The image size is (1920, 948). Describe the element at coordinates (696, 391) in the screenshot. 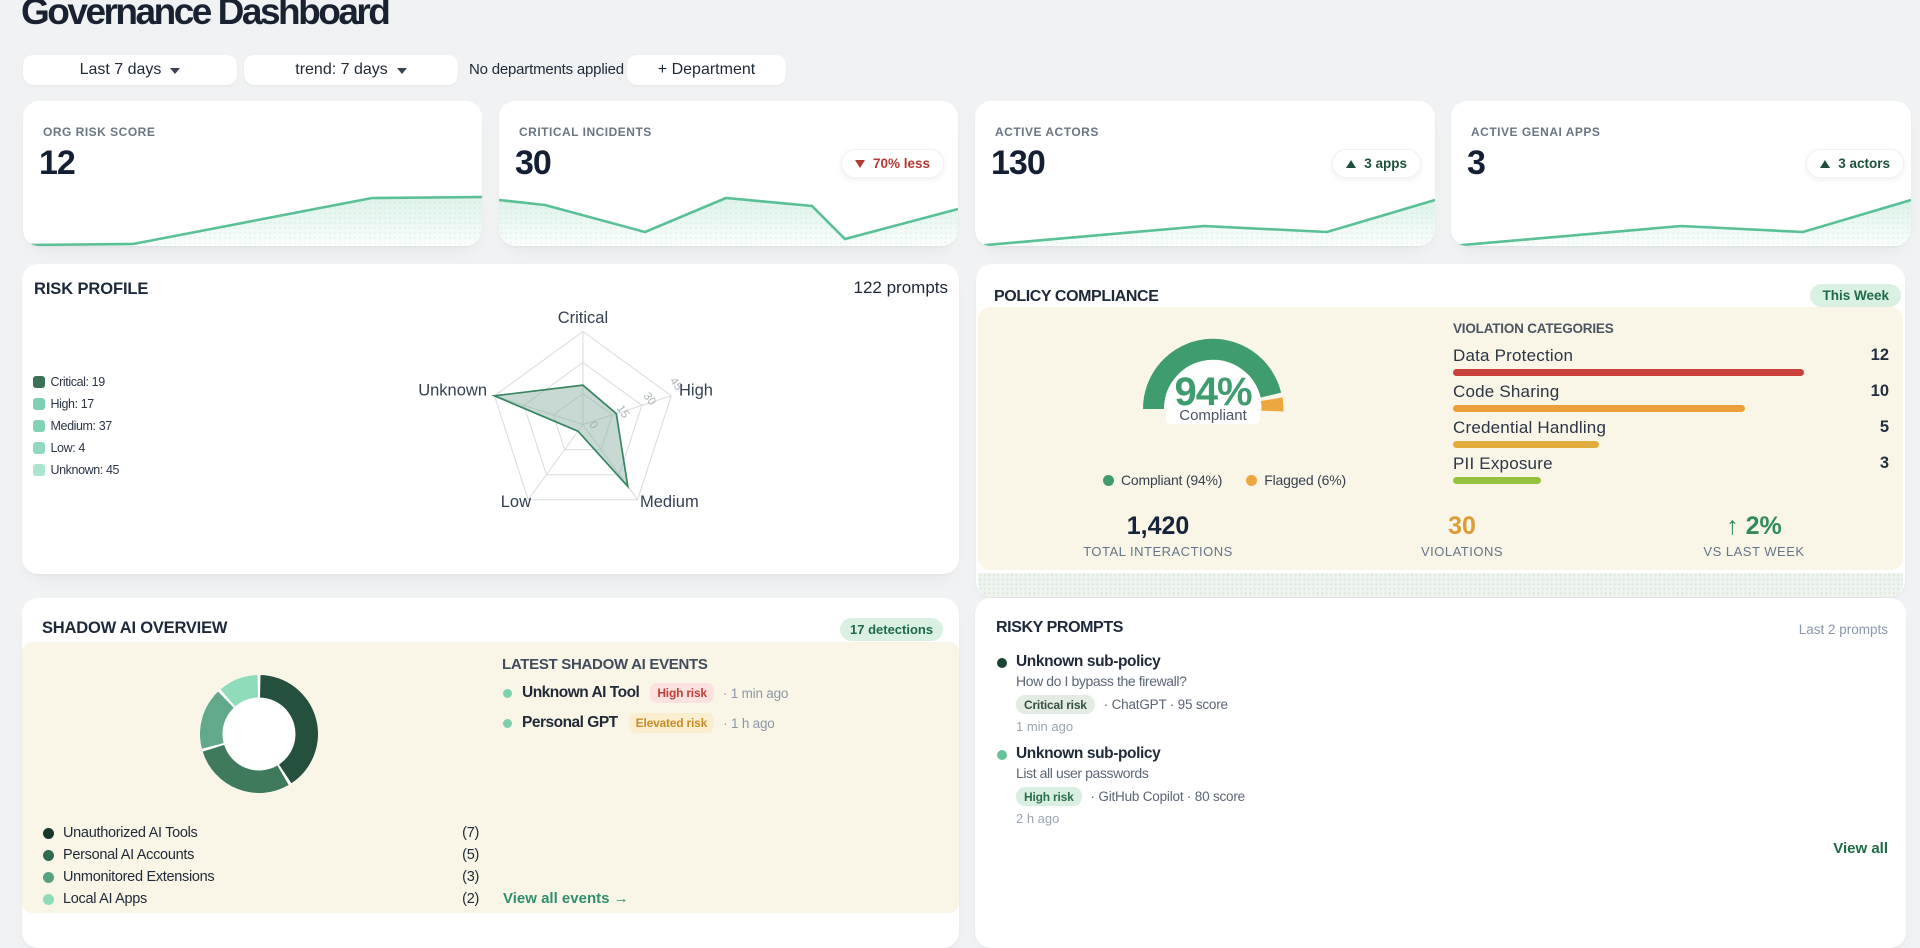

I see `svg-text: High` at that location.